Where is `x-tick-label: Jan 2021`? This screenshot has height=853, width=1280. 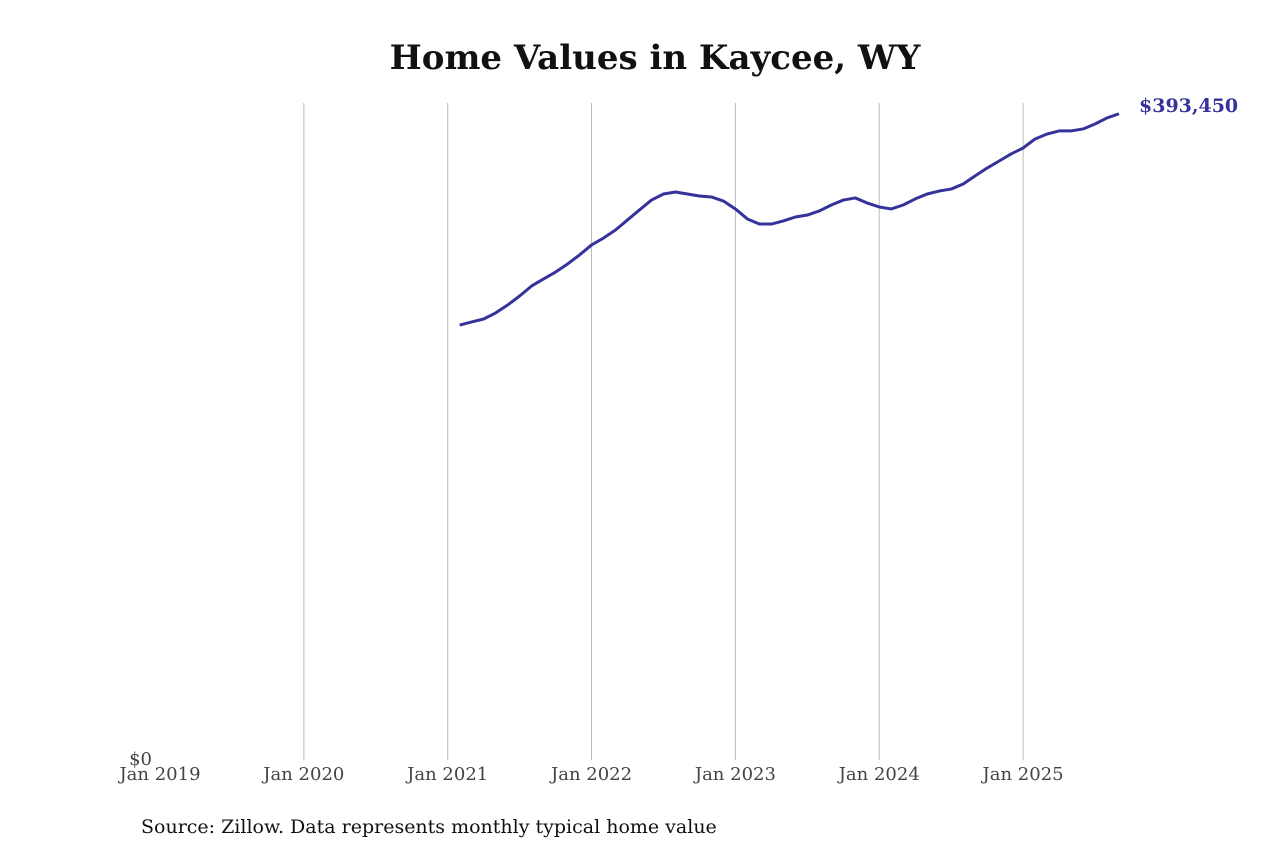
x-tick-label: Jan 2021 is located at coordinates (446, 774).